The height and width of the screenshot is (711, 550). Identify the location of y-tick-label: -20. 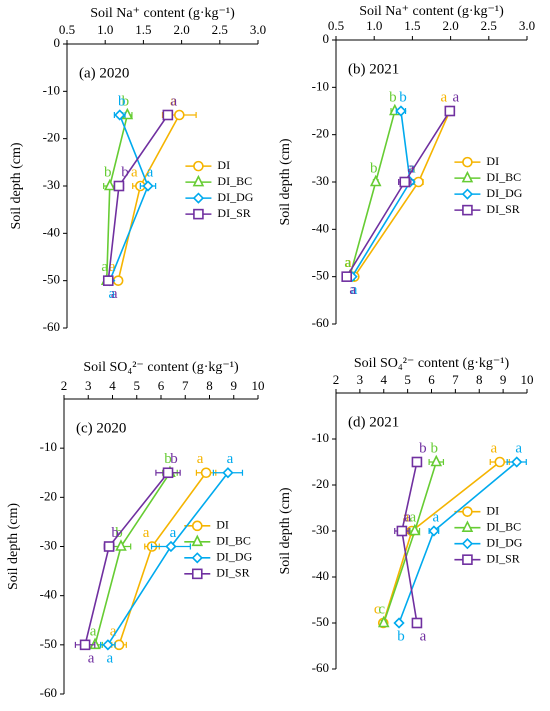
(320, 483).